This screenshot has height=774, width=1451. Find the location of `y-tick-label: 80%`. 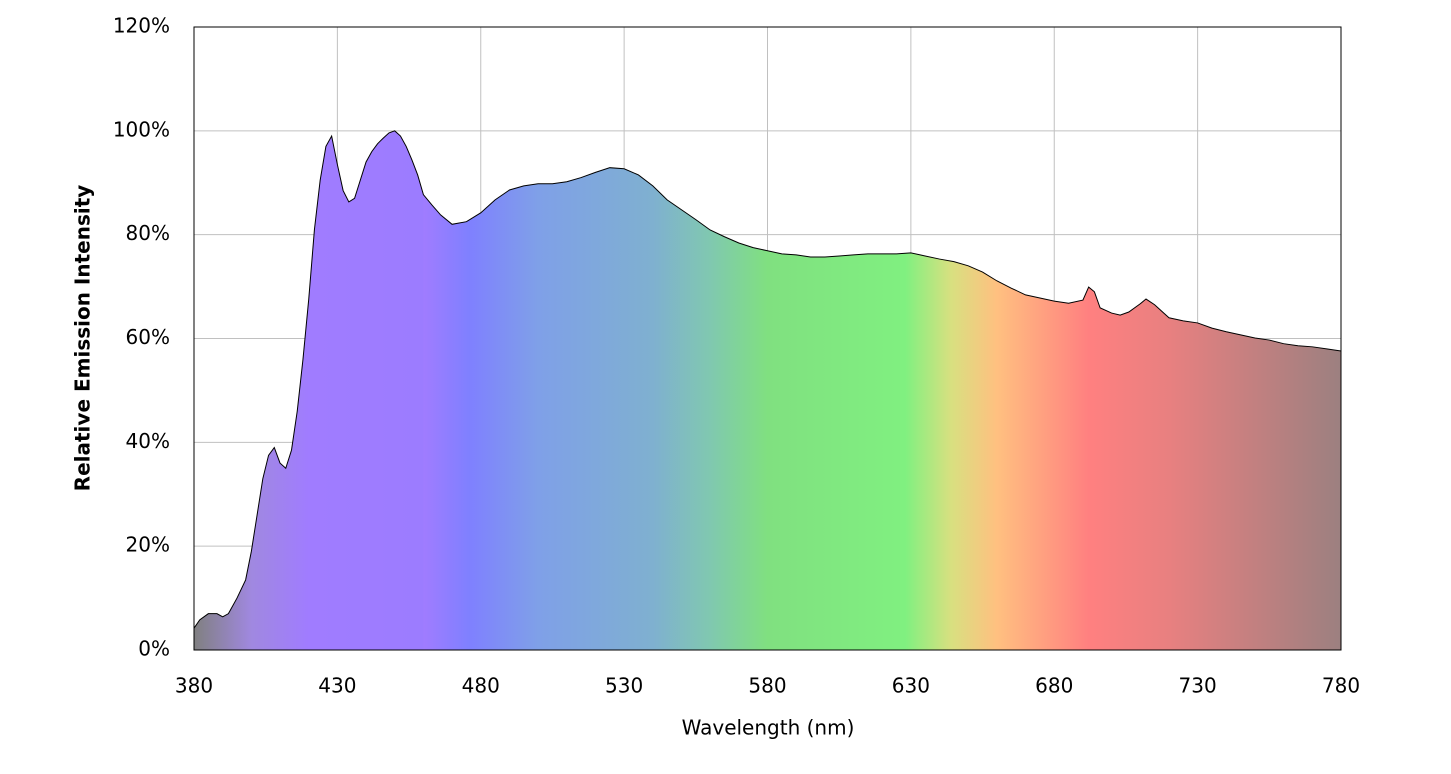

y-tick-label: 80% is located at coordinates (148, 233).